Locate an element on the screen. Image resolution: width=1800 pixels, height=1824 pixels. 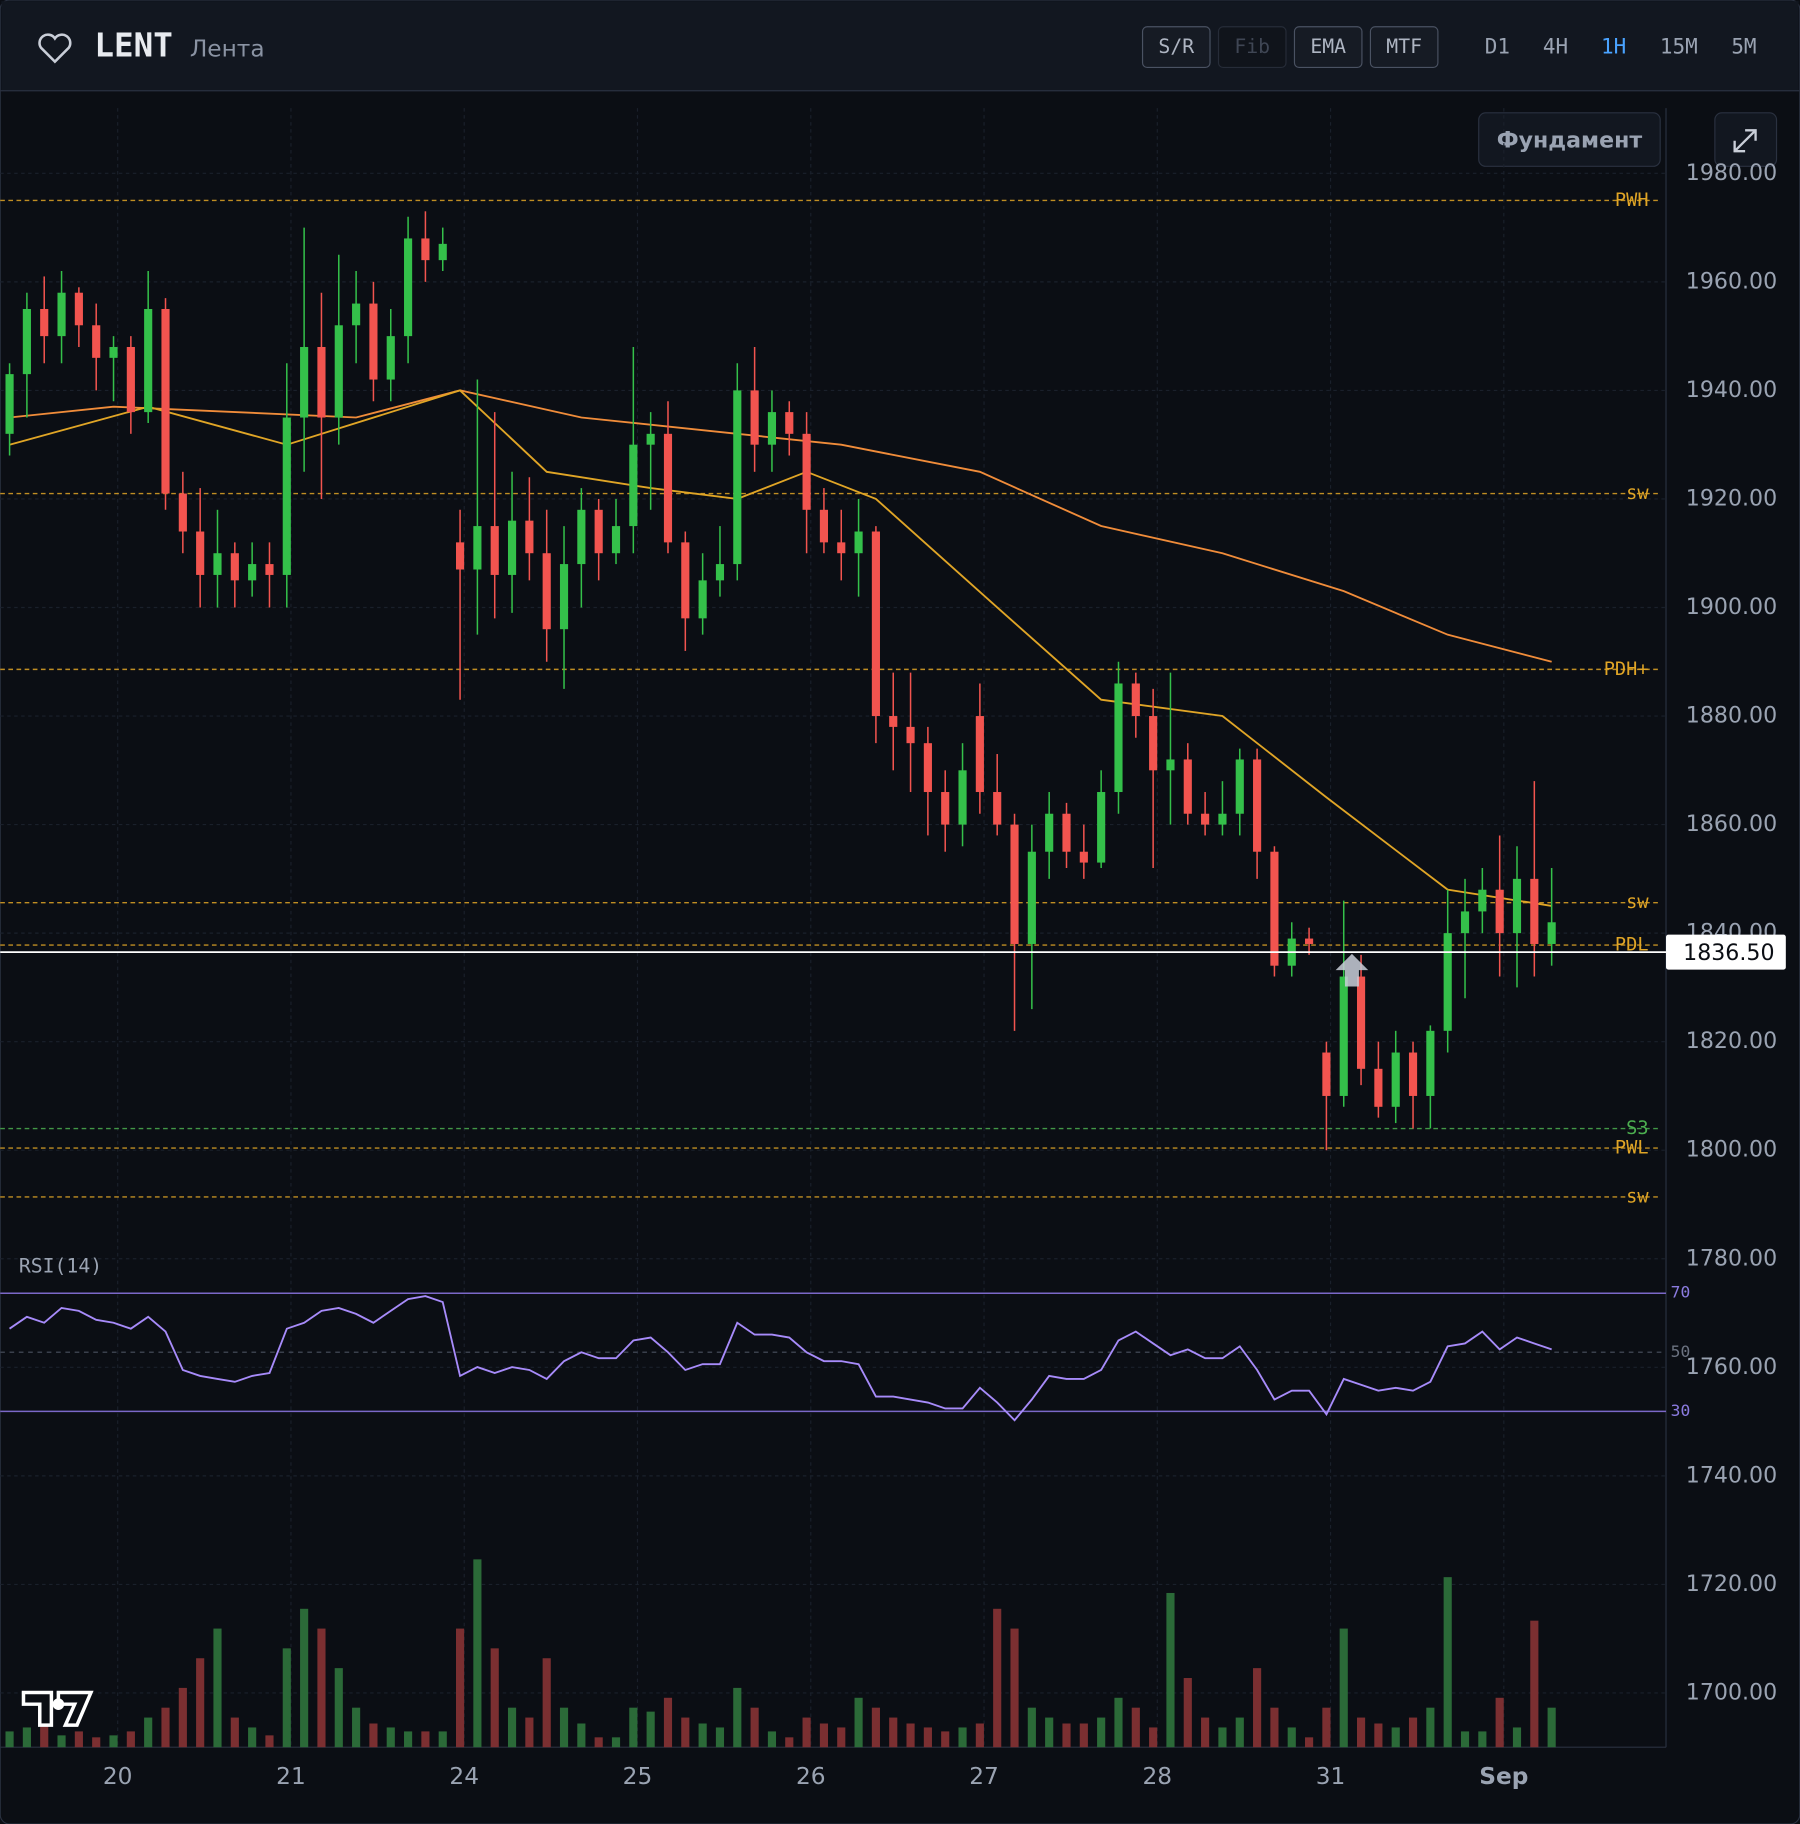
y-tick-label: 1900.00 is located at coordinates (1731, 607).